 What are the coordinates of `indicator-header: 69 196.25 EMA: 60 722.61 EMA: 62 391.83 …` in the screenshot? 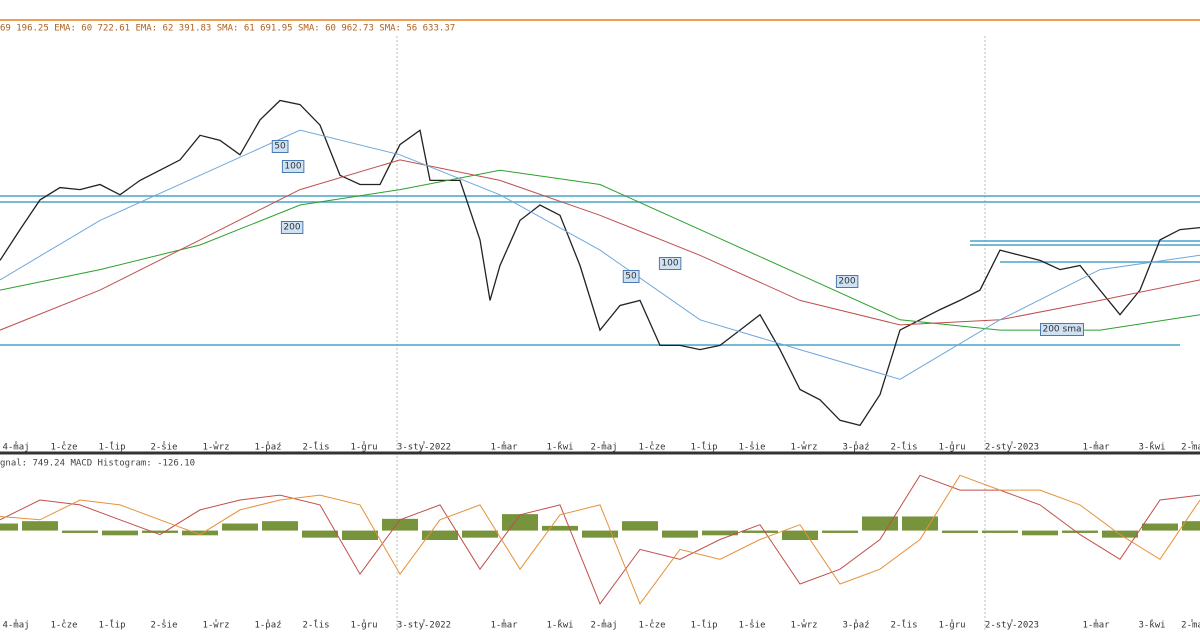 It's located at (227, 29).